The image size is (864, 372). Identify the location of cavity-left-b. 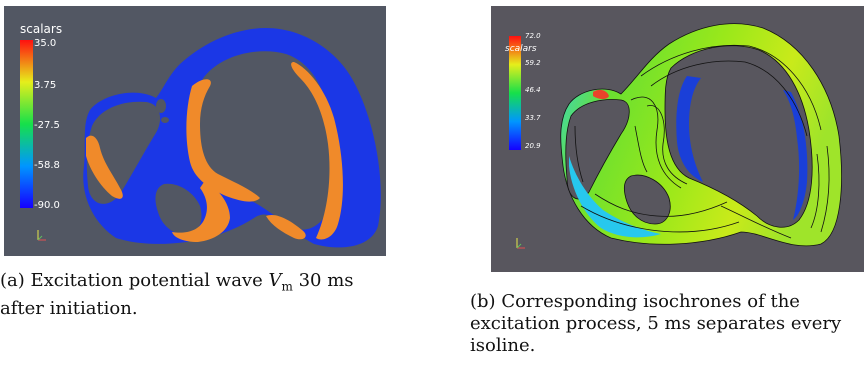
(738, 136).